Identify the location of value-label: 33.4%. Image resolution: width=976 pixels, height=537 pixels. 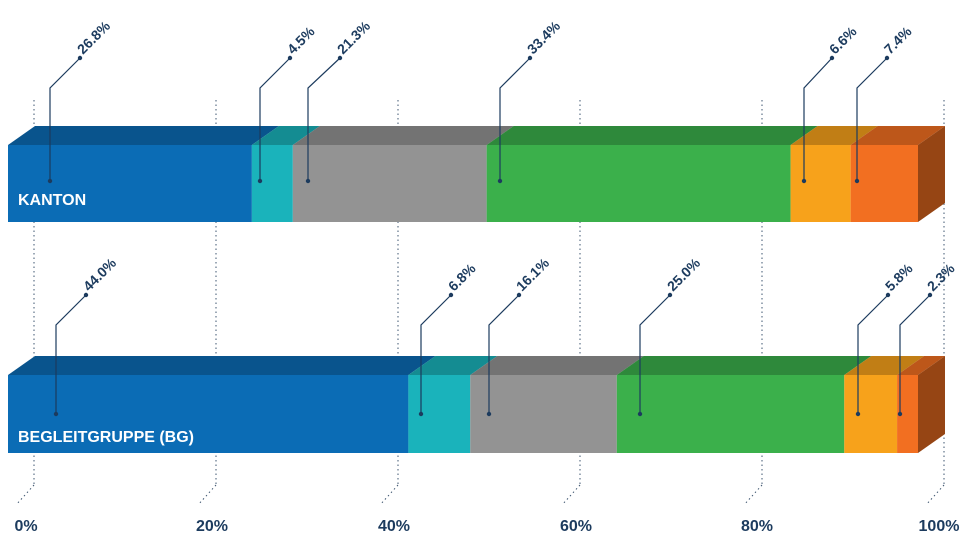
(544, 37).